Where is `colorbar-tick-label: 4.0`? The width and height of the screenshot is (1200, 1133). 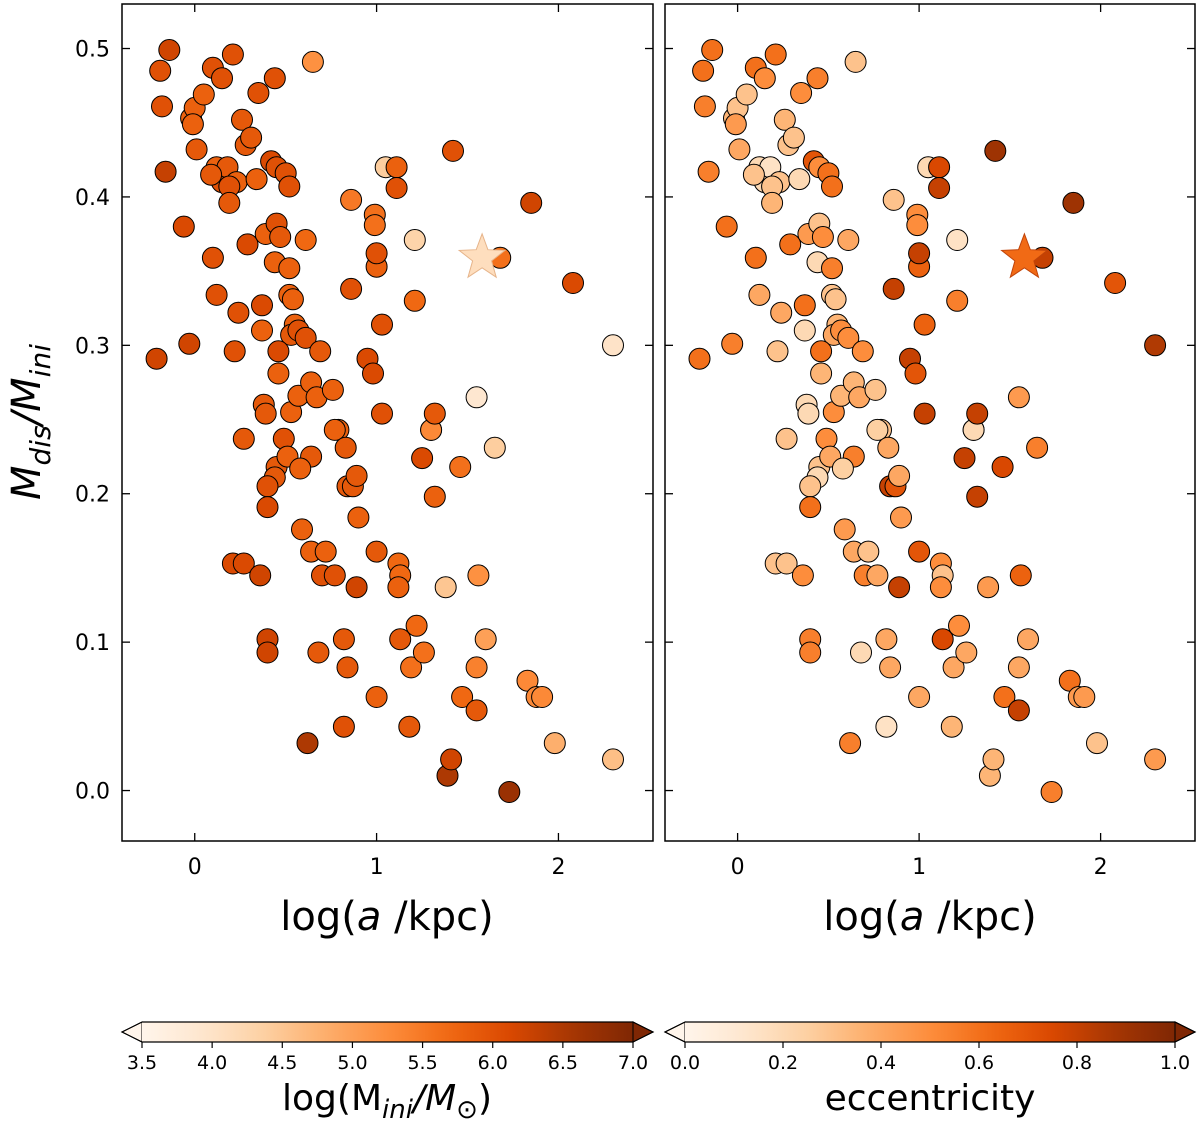
colorbar-tick-label: 4.0 is located at coordinates (212, 1063).